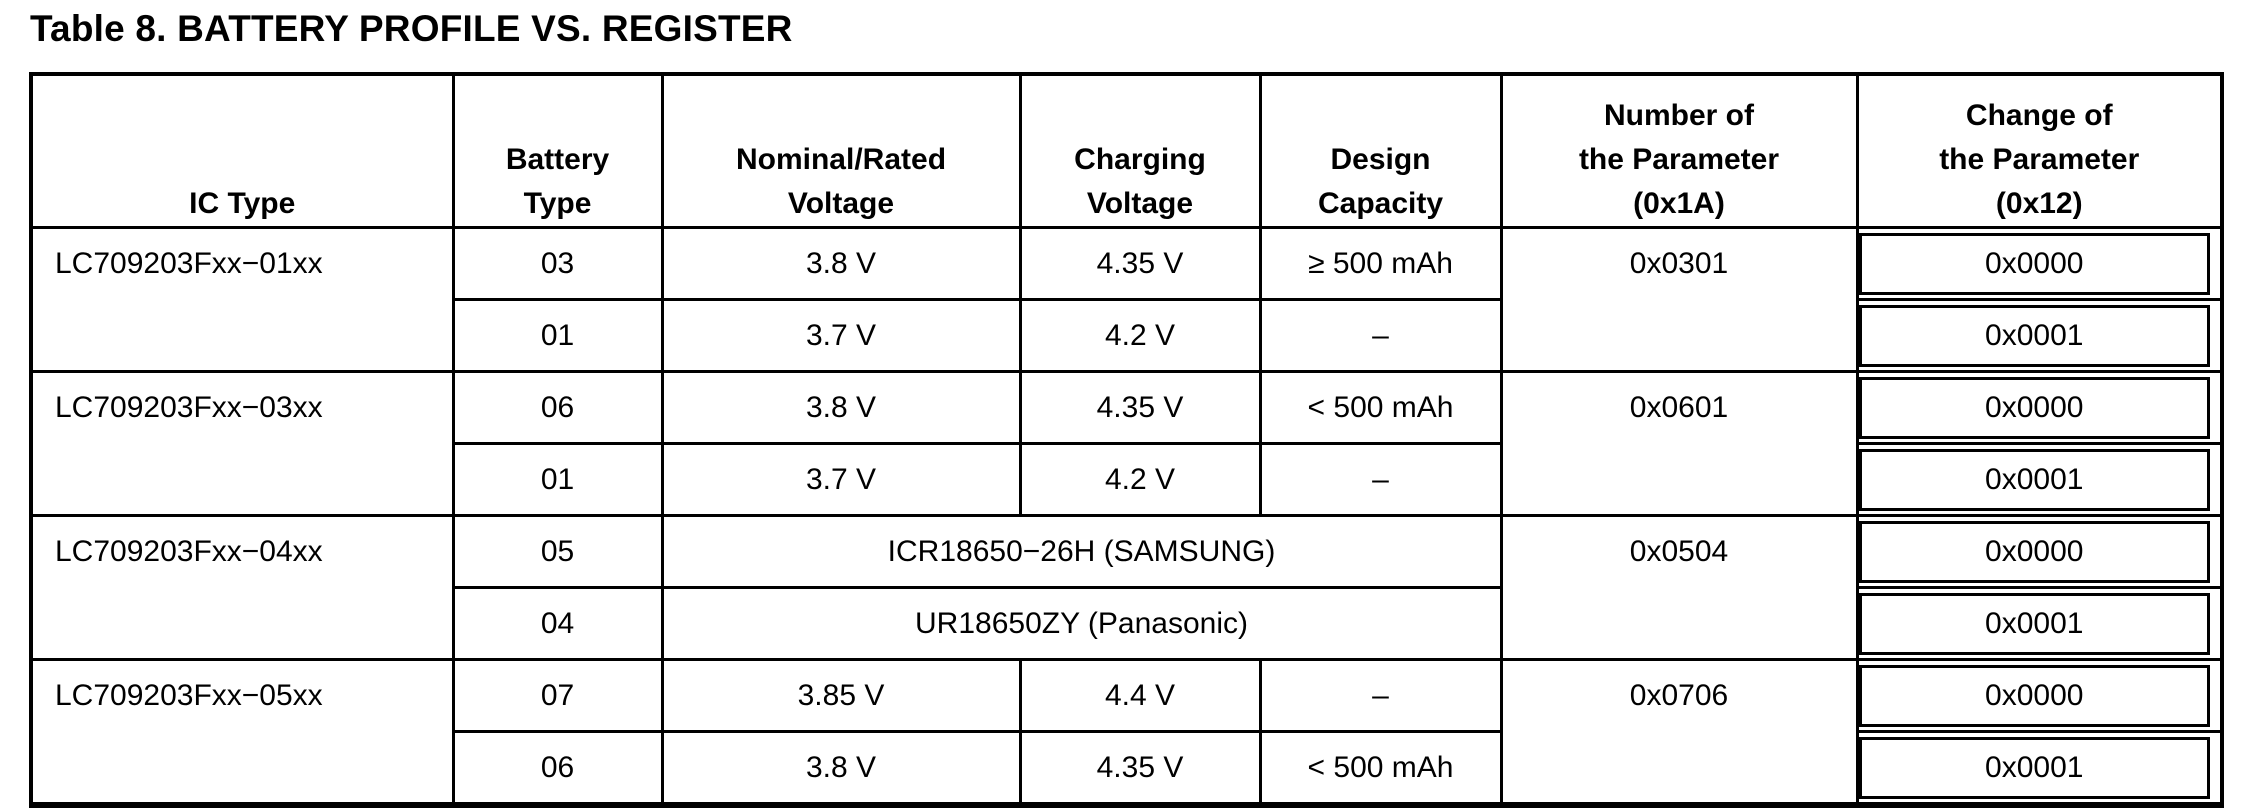 Image resolution: width=2260 pixels, height=808 pixels. I want to click on battery-model-cell: ICR18650−26H (SAMSUNG), so click(1081, 551).